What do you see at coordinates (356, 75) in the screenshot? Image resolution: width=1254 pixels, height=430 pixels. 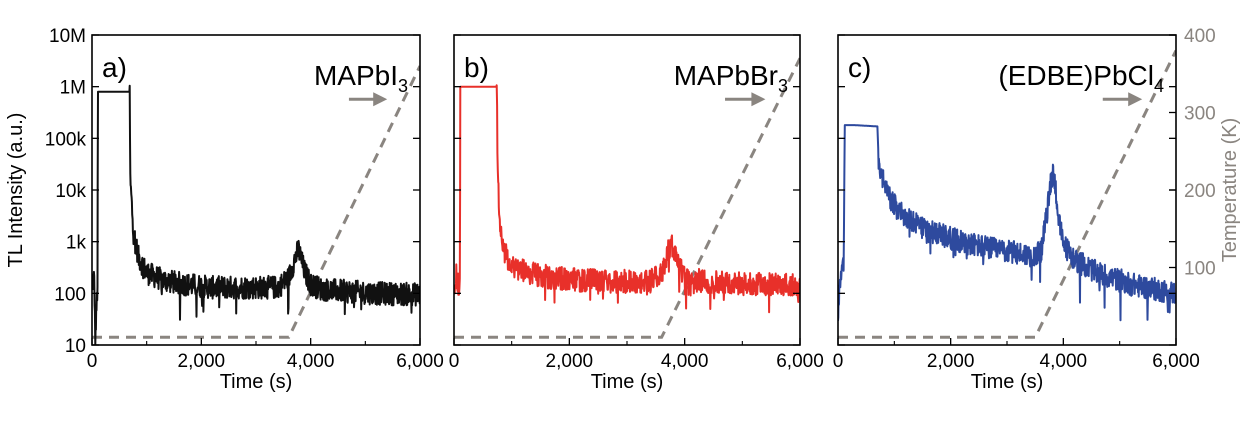 I see `compound-base: MAPbI` at bounding box center [356, 75].